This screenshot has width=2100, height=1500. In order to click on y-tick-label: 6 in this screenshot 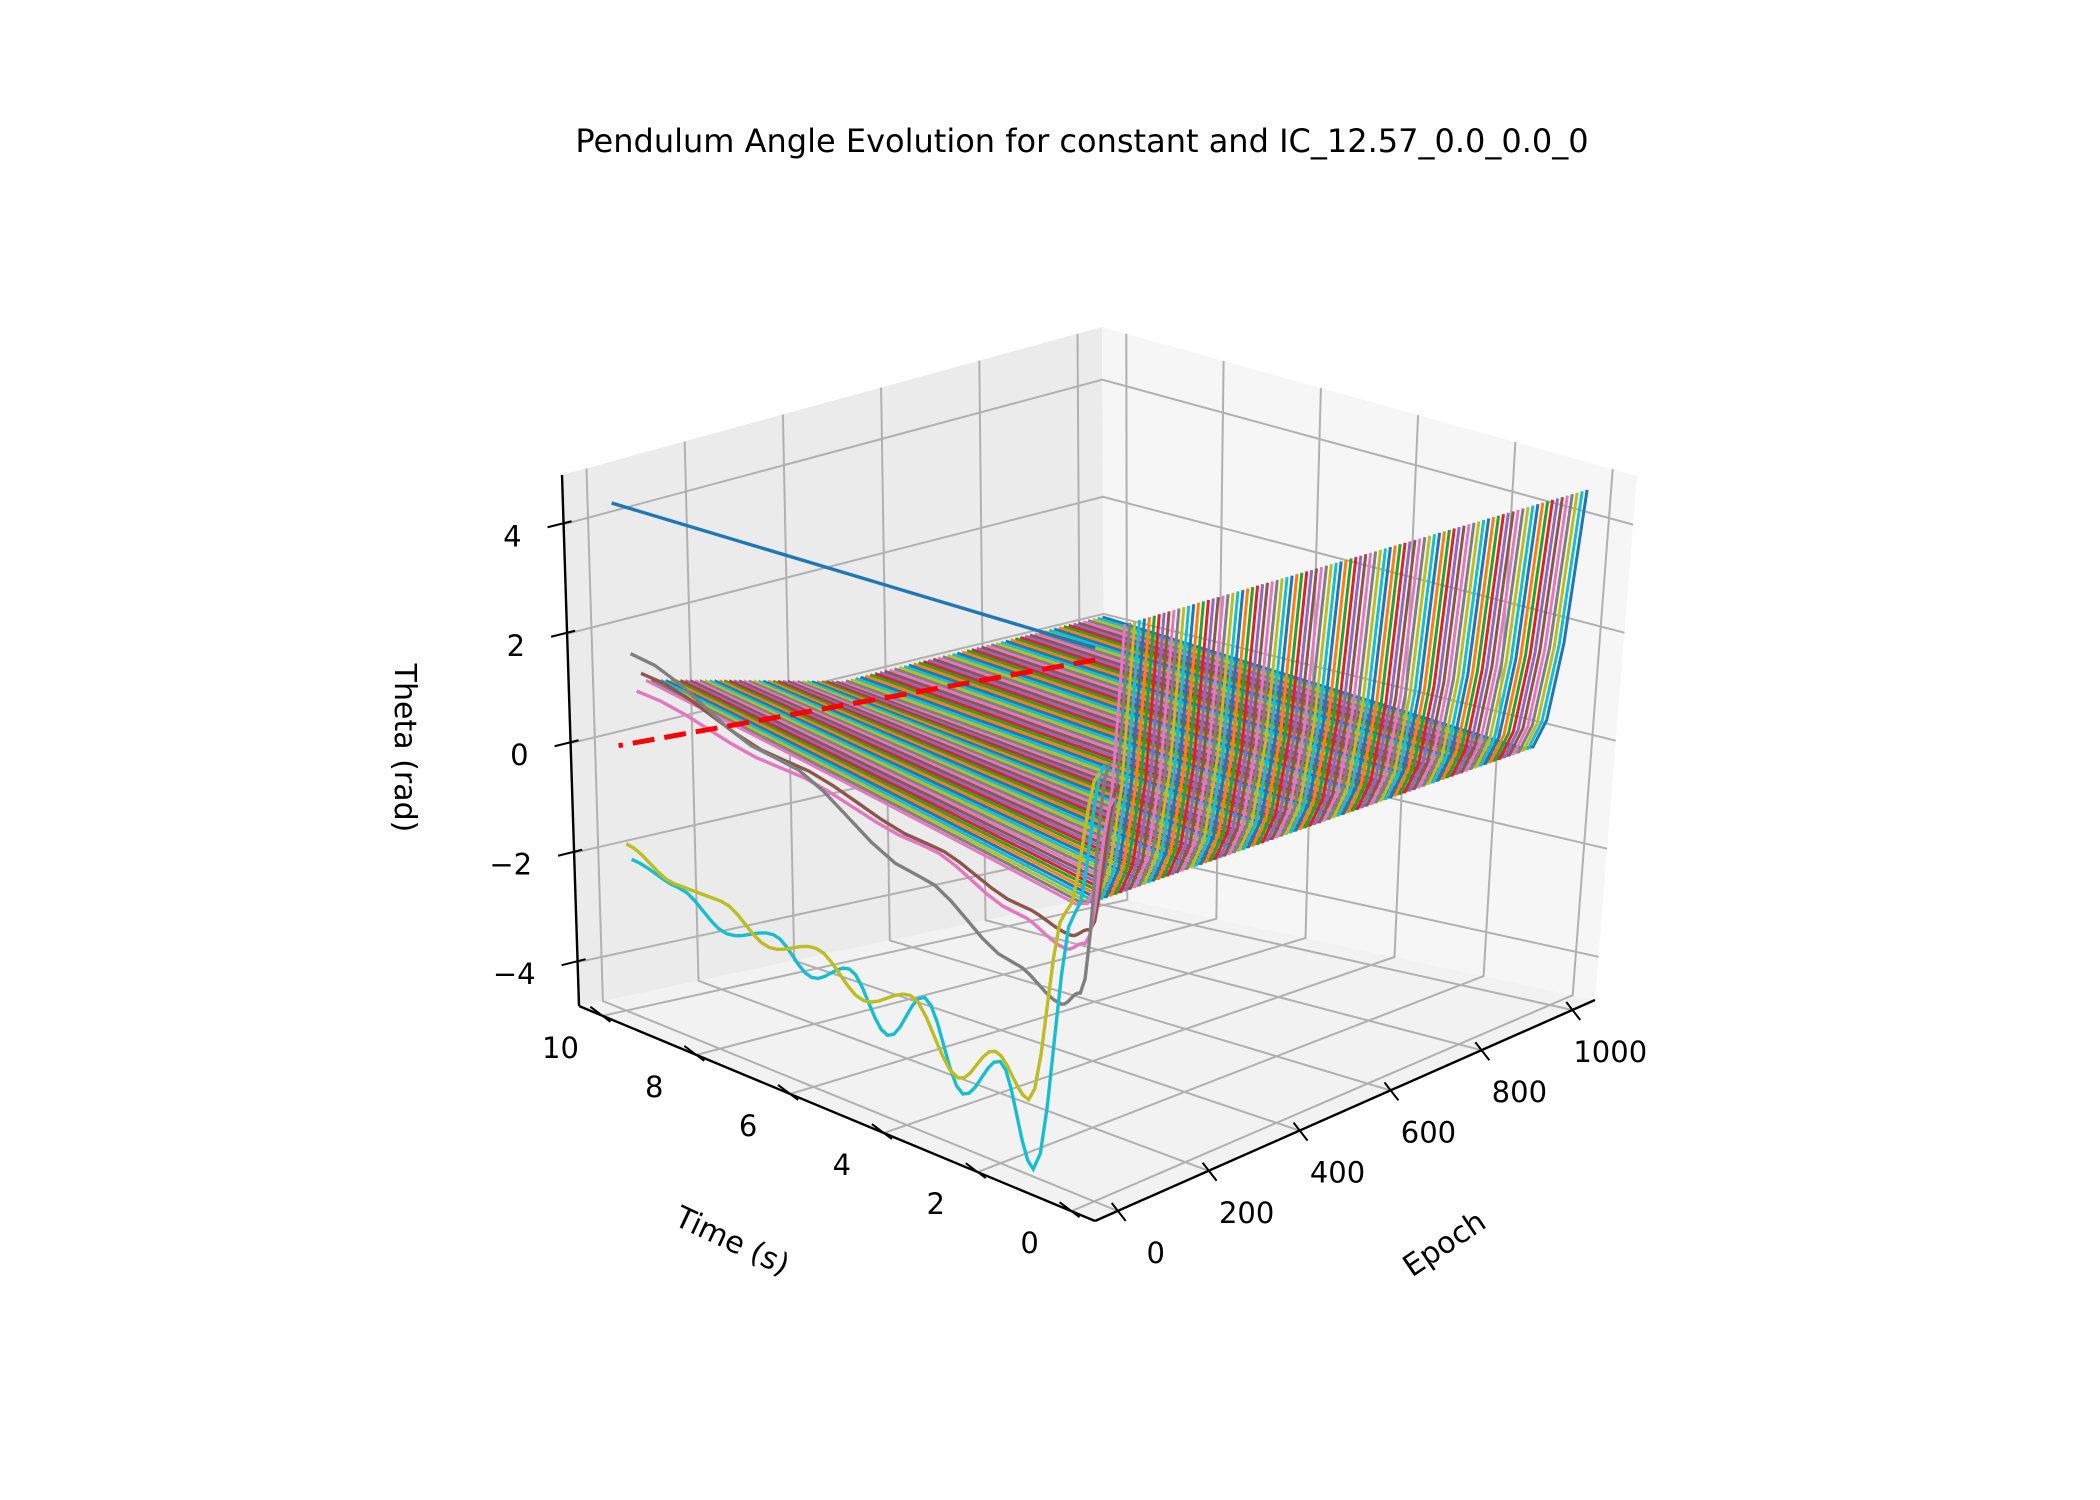, I will do `click(748, 1126)`.